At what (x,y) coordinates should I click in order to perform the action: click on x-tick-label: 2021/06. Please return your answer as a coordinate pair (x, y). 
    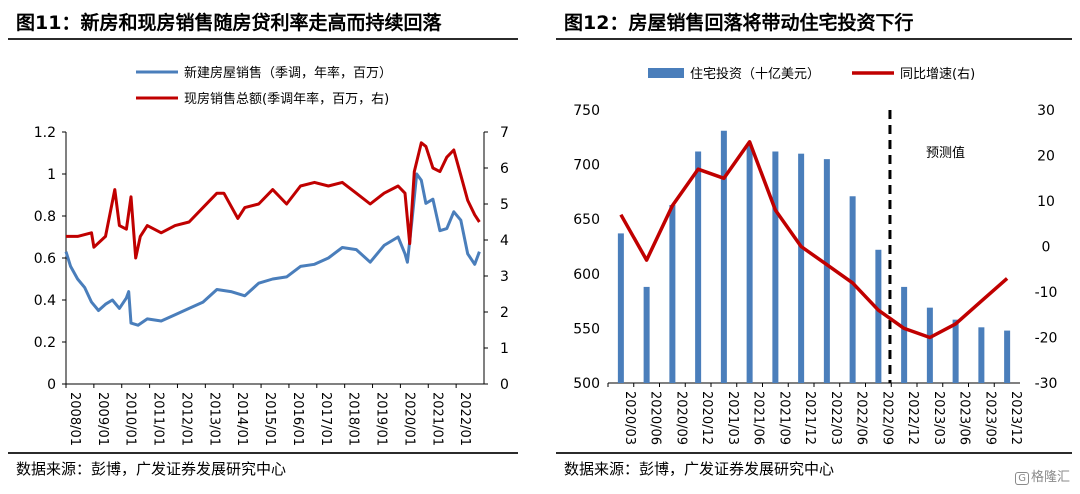
    Looking at the image, I should click on (758, 418).